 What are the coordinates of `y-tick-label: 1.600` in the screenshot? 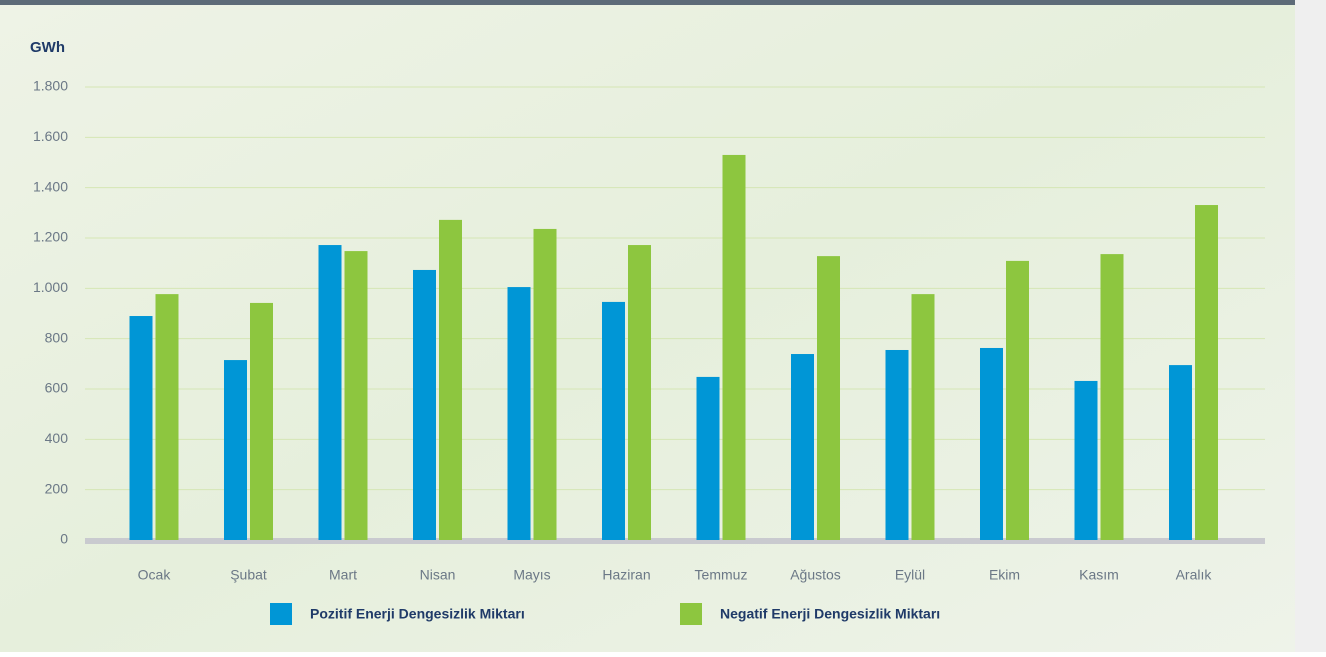 It's located at (50, 136).